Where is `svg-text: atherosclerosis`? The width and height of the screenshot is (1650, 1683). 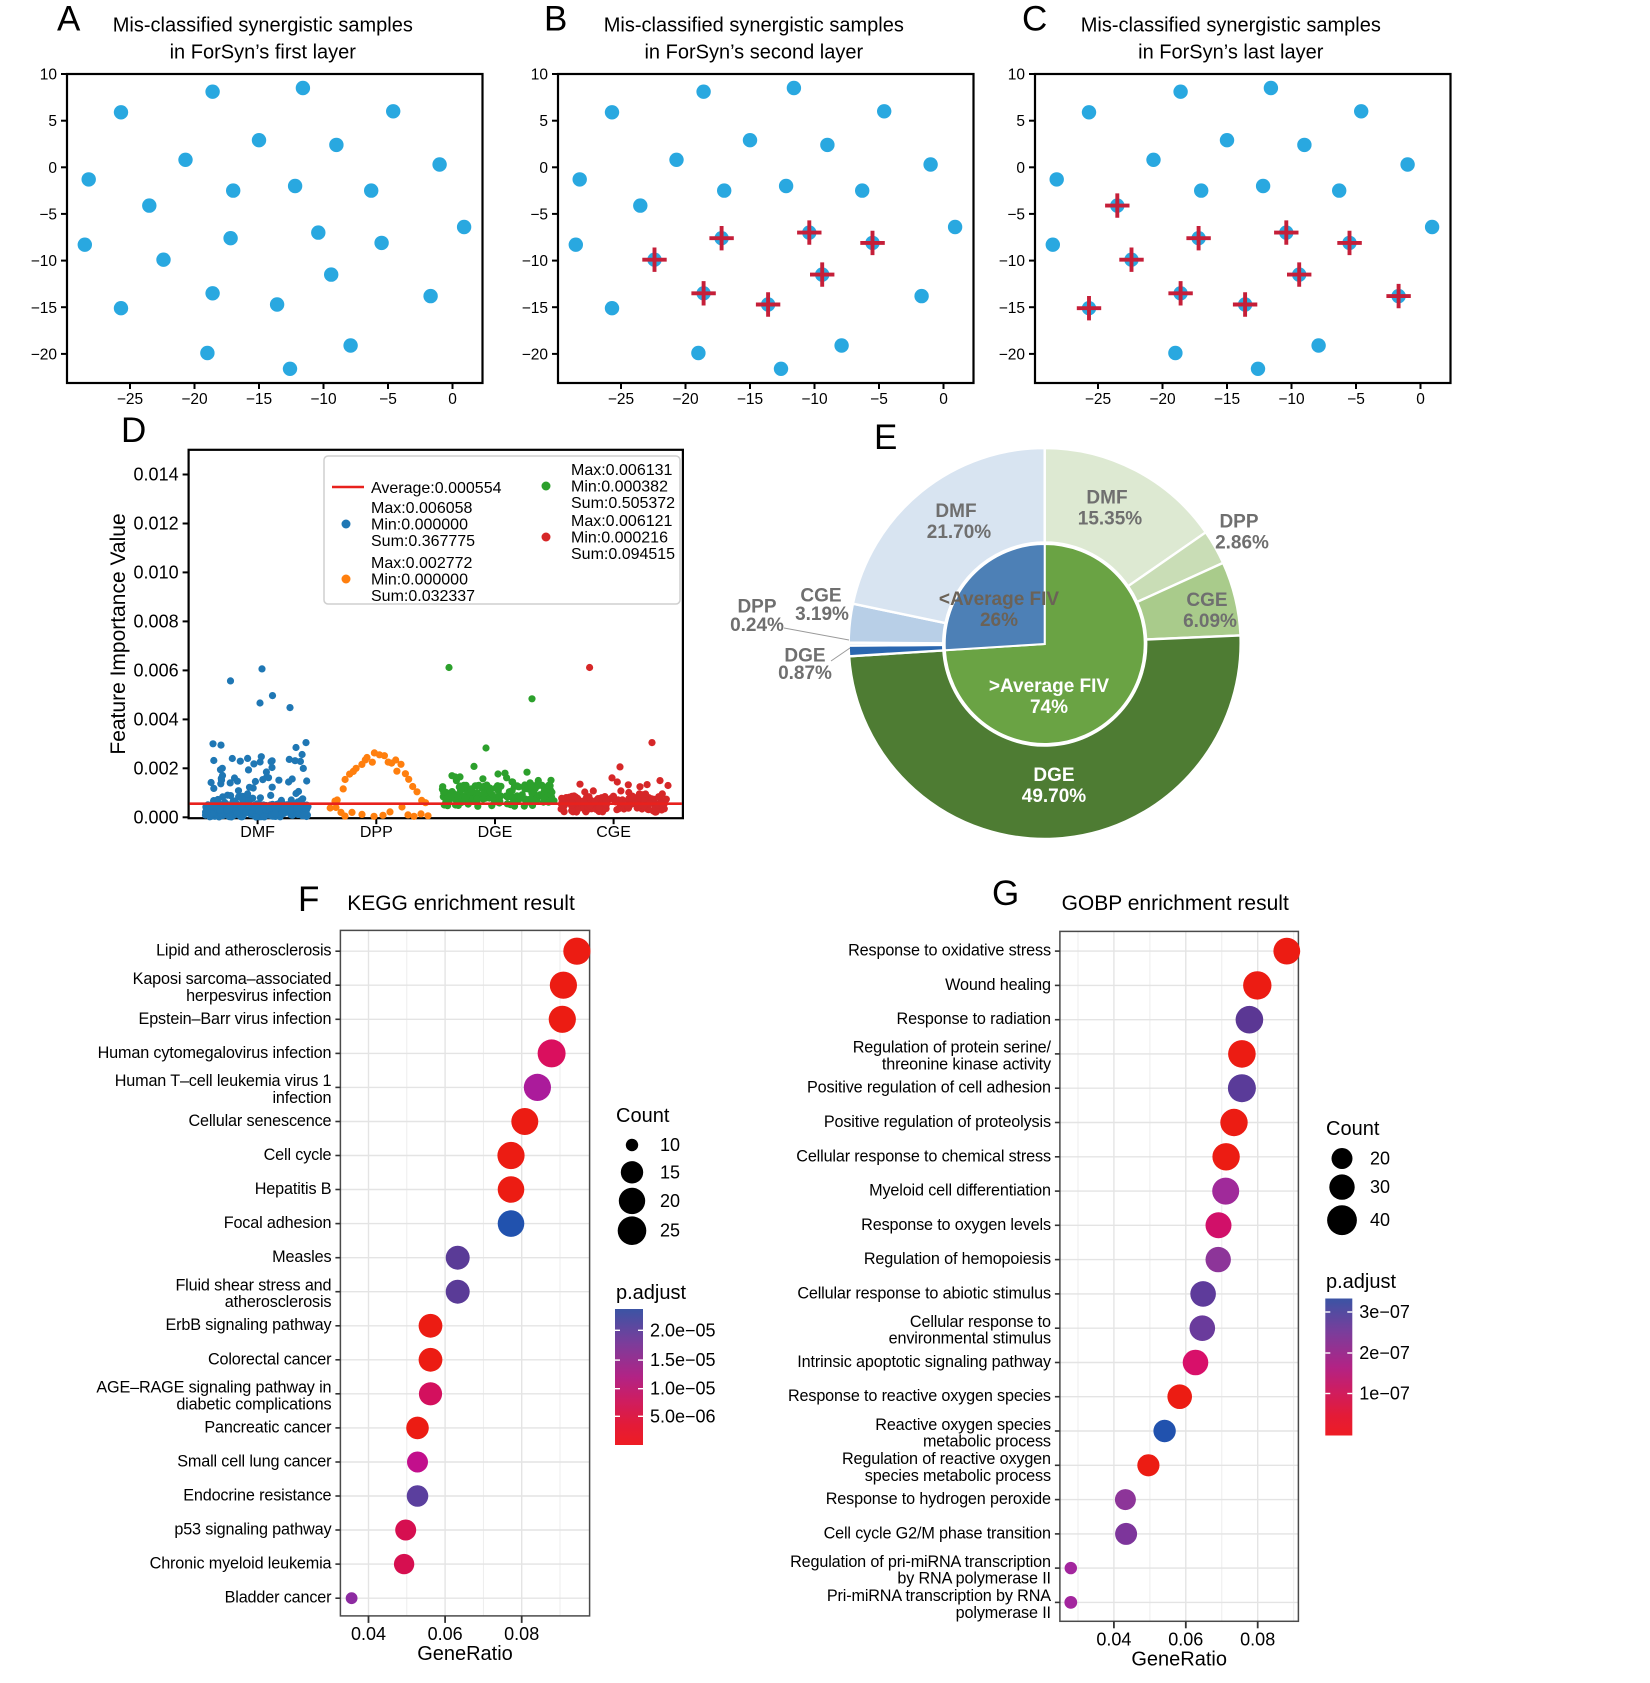
svg-text: atherosclerosis is located at coordinates (278, 1302).